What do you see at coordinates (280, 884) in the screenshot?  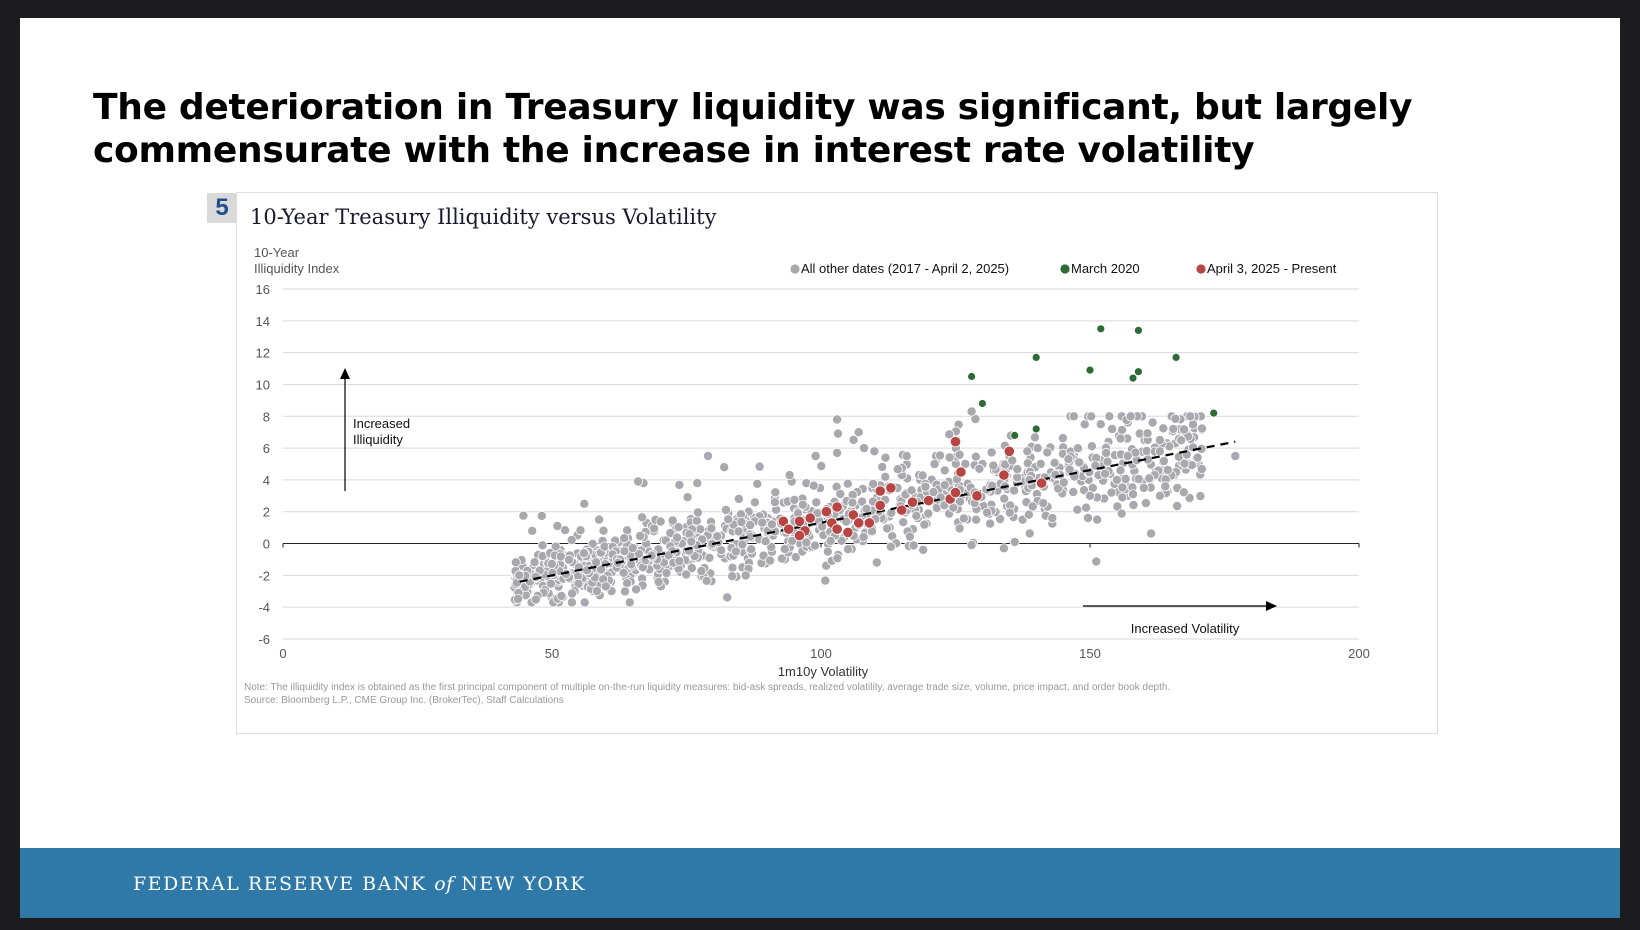 I see `footer-org-part1: FEDERAL RESERVE BANK` at bounding box center [280, 884].